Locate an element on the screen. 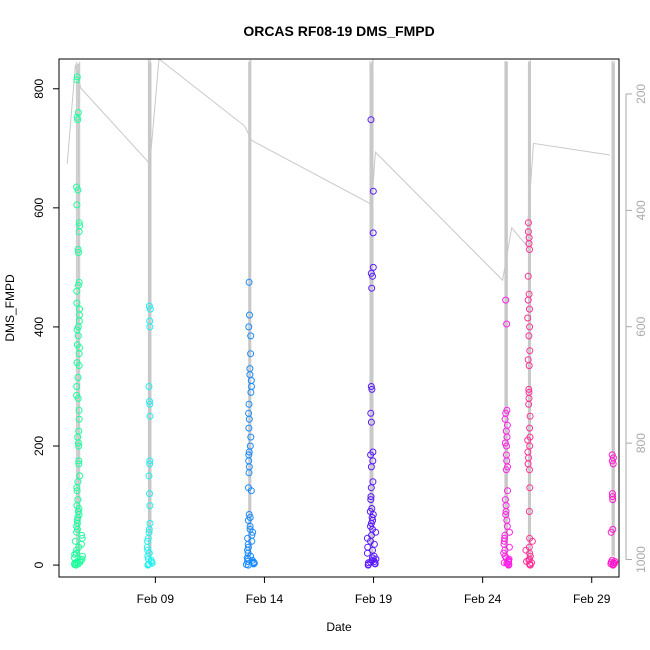 The height and width of the screenshot is (650, 650). x-axis: Feb 09 Feb 14 Feb 19 Feb 24 Feb 29 is located at coordinates (374, 591).